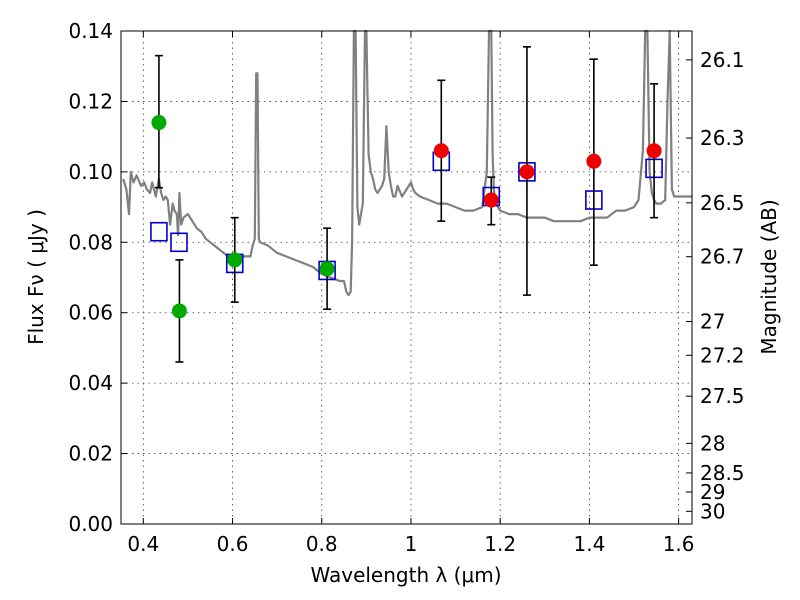  I want to click on mag-tick-label: 30, so click(712, 511).